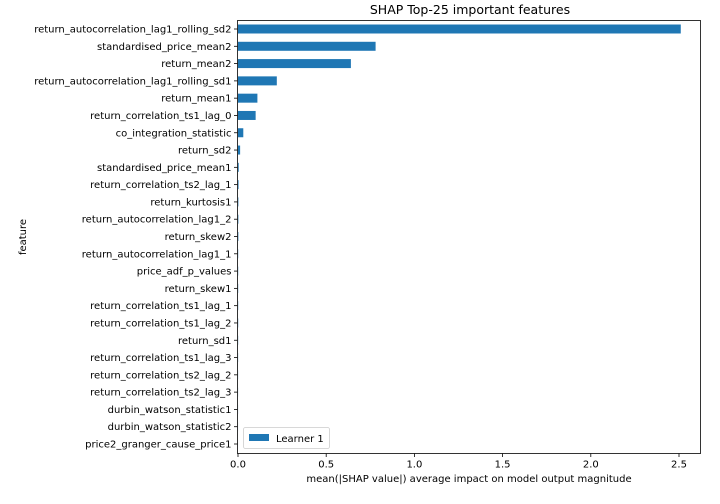 This screenshot has height=504, width=720. What do you see at coordinates (198, 237) in the screenshot?
I see `y-tick-label: return_skew2` at bounding box center [198, 237].